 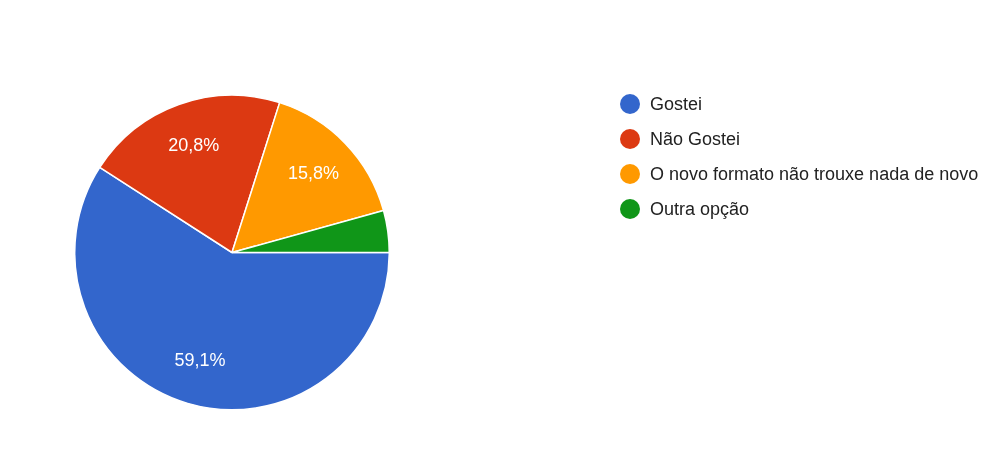 What do you see at coordinates (700, 209) in the screenshot?
I see `legend-label: Outra opção` at bounding box center [700, 209].